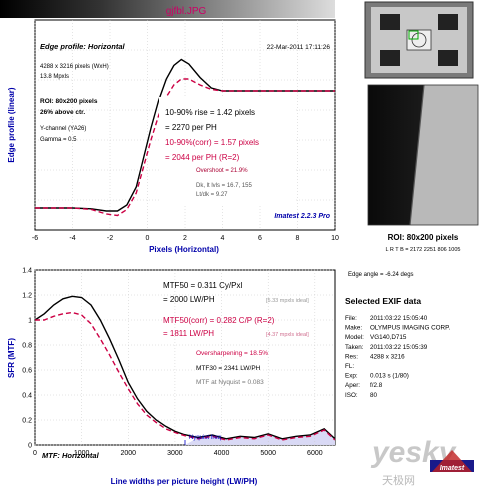  I want to click on mtf50-line: MTF50 = 0.311 Cy/Pxl, so click(202, 285).